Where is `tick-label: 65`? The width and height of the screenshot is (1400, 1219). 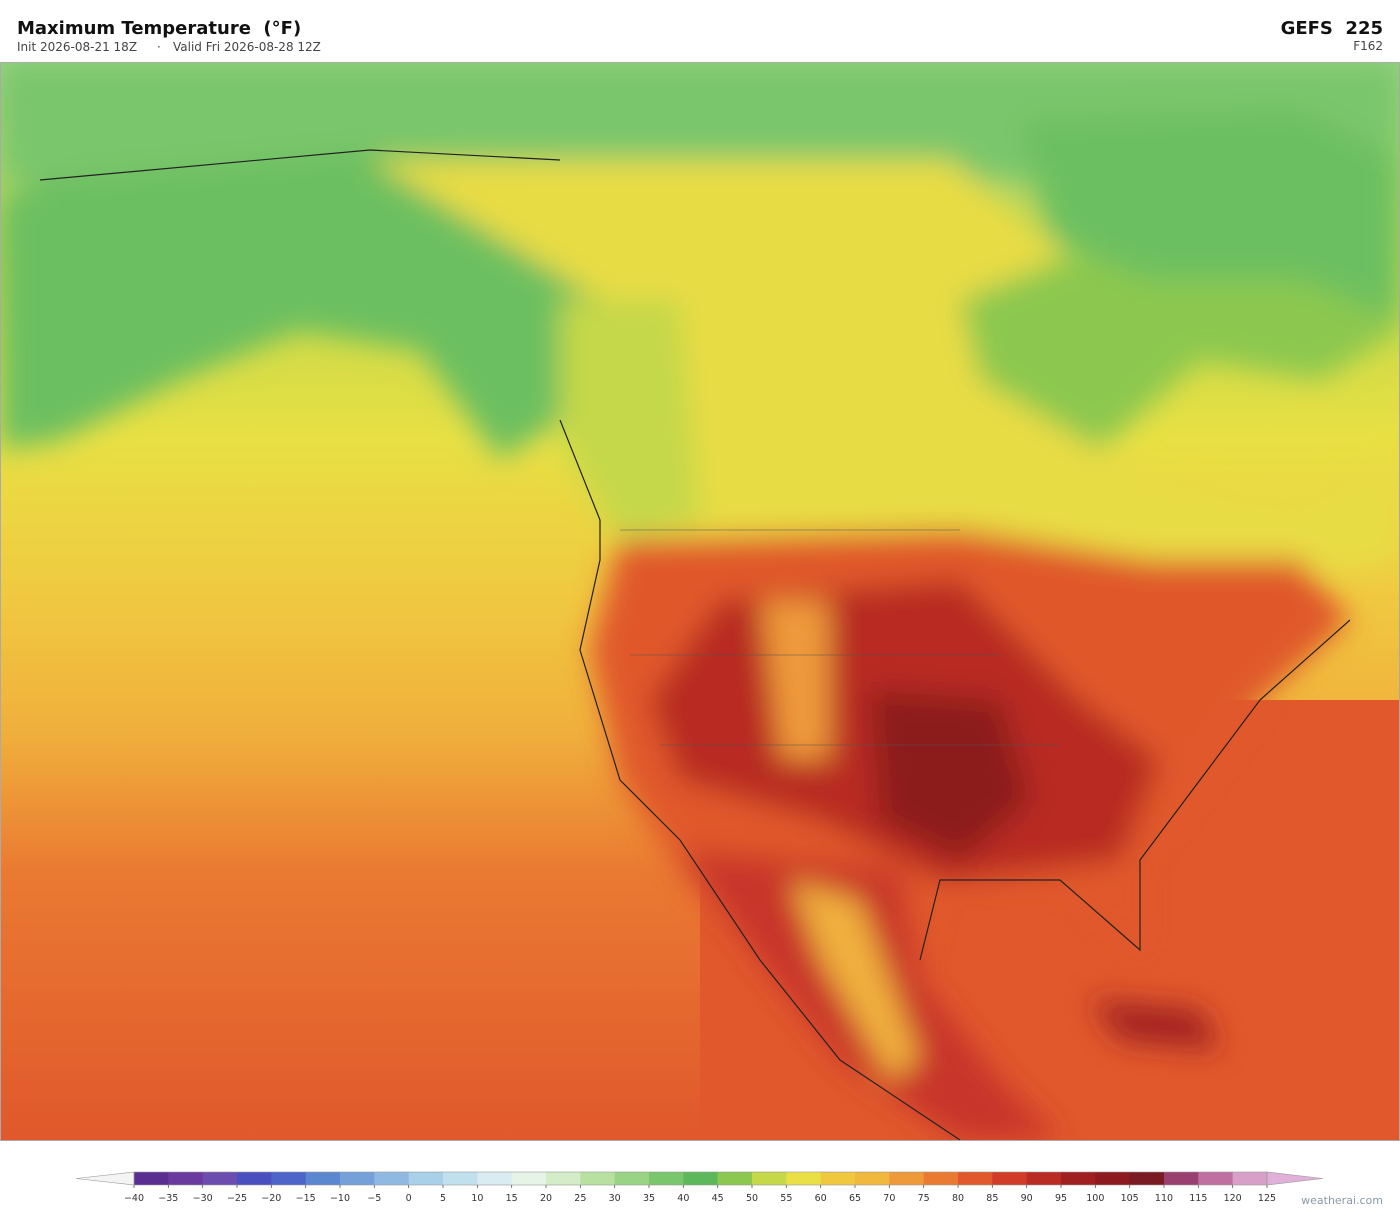 tick-label: 65 is located at coordinates (855, 1198).